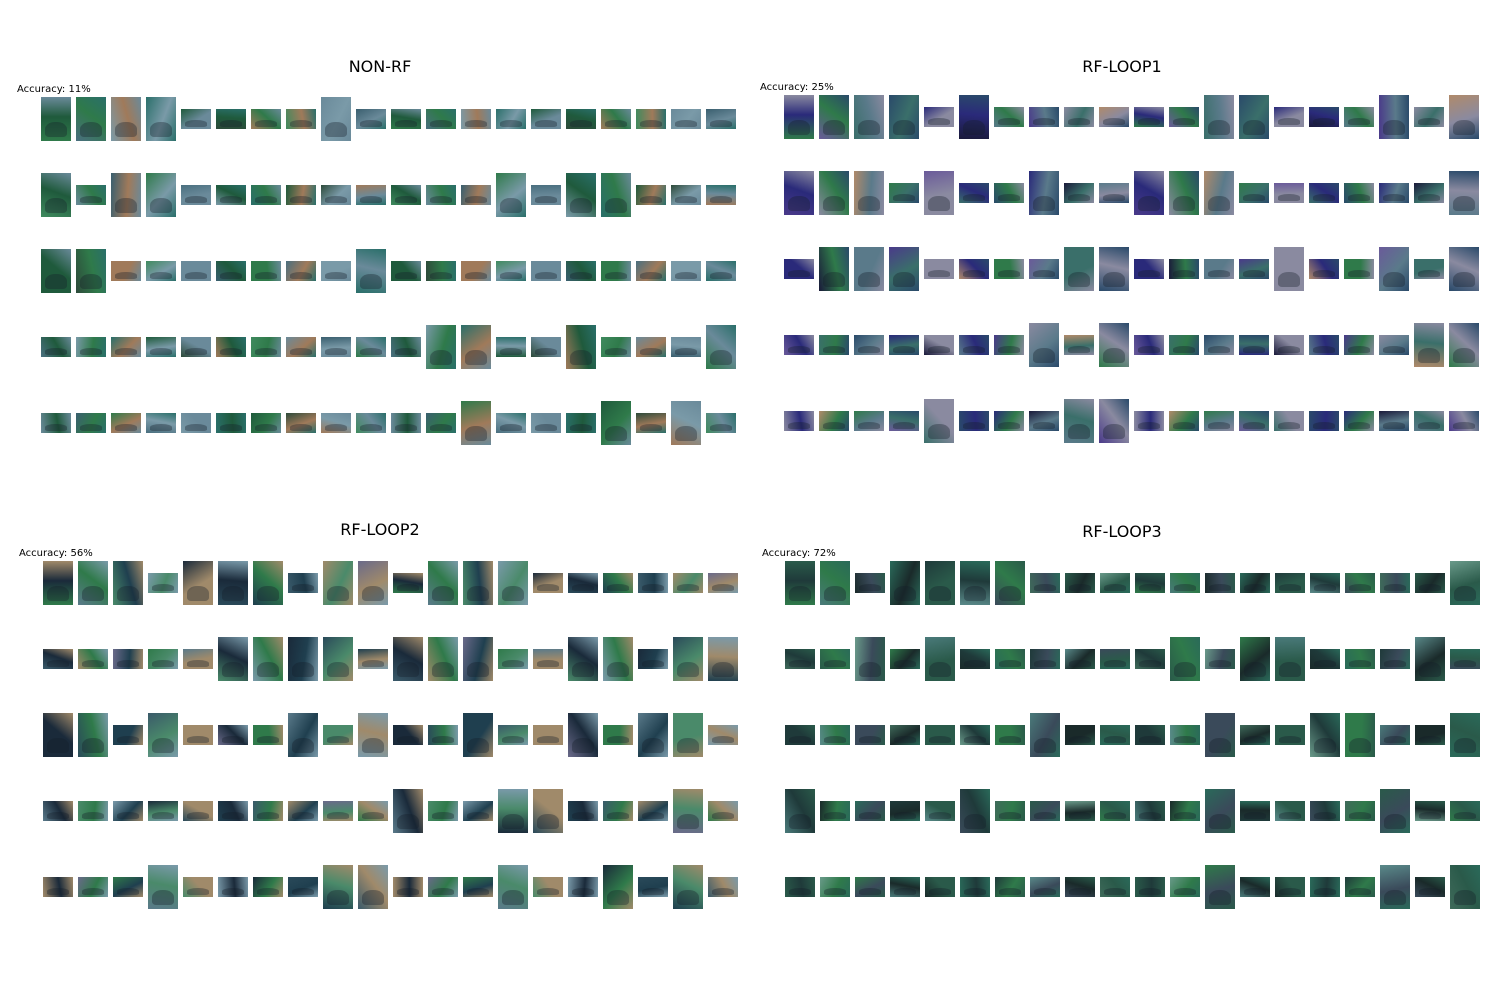 This screenshot has height=1000, width=1500. What do you see at coordinates (380, 529) in the screenshot?
I see `panel-title: RF-LOOP2` at bounding box center [380, 529].